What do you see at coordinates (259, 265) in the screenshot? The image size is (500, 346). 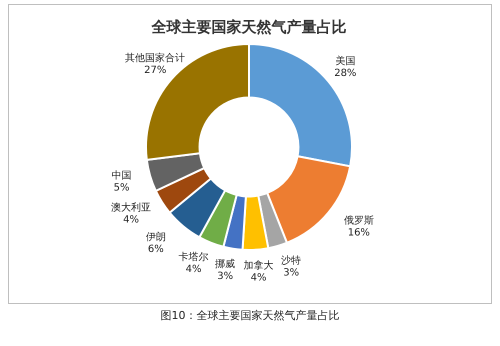 I see `slice-label: 加拿大` at bounding box center [259, 265].